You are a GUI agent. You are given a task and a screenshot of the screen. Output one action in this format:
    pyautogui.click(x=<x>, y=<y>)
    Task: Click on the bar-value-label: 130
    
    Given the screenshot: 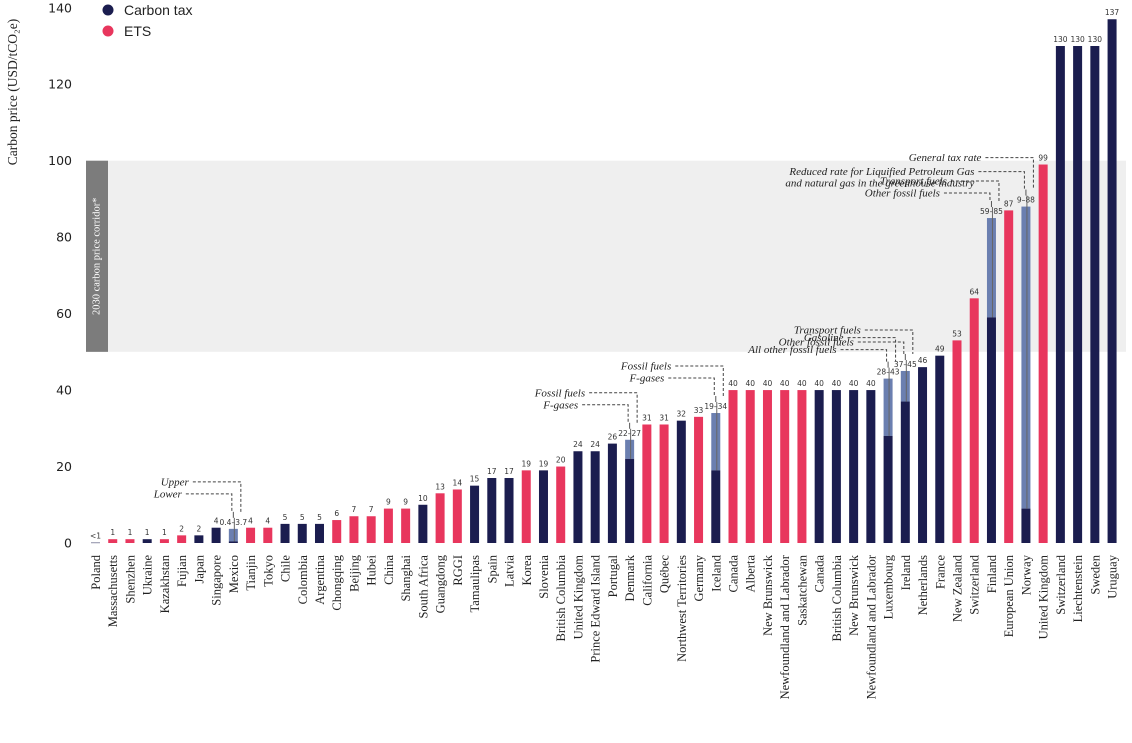 What is the action you would take?
    pyautogui.click(x=1077, y=39)
    